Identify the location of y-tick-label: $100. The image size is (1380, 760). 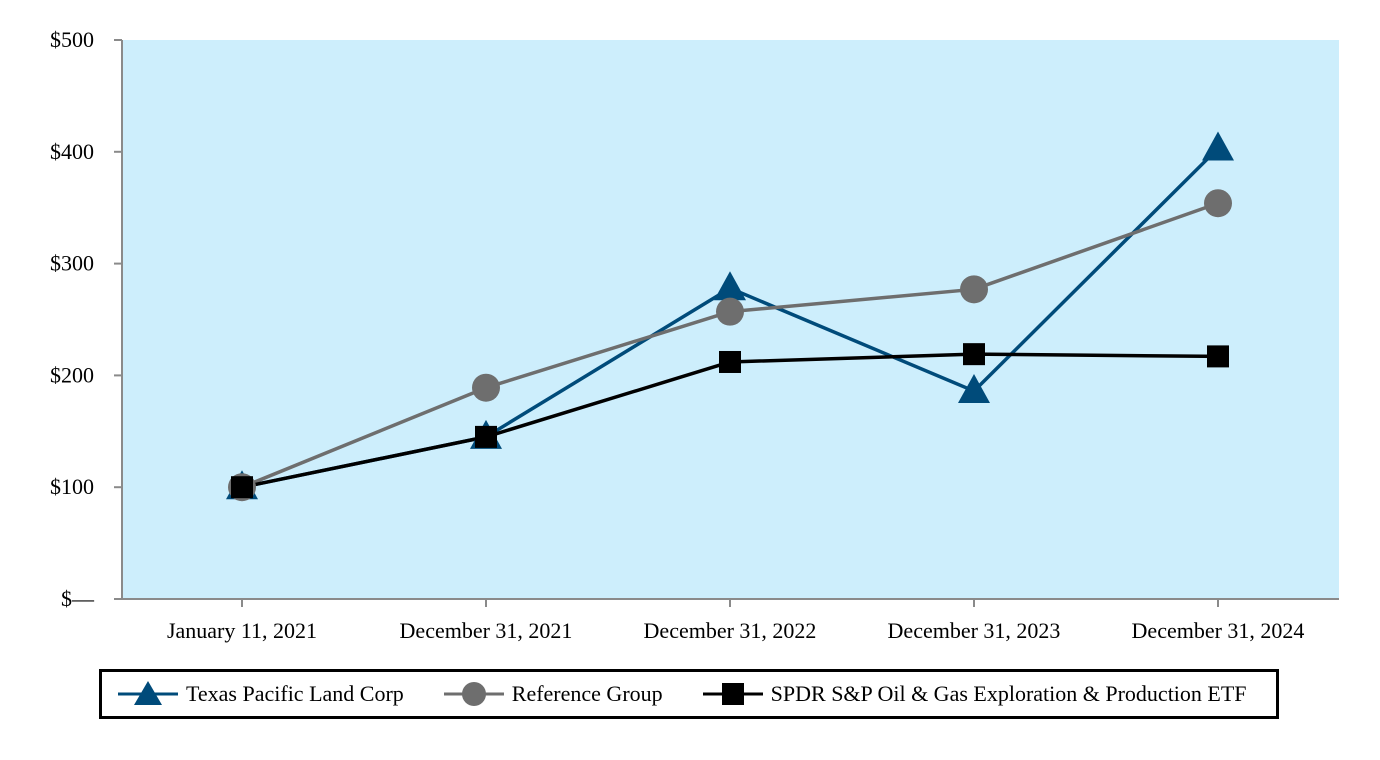
(72, 486).